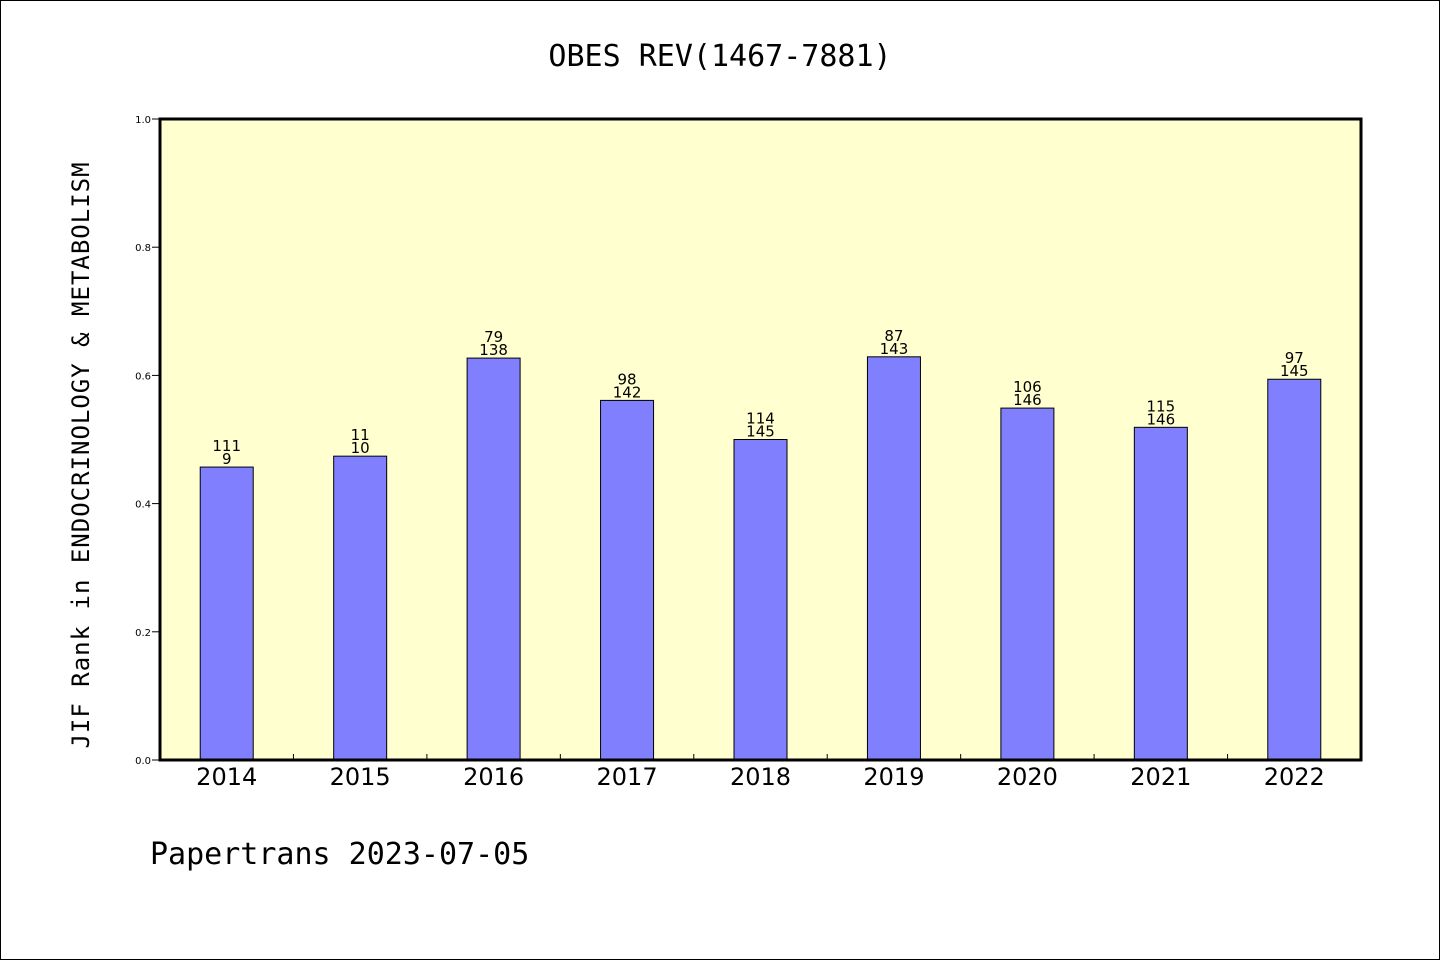 The width and height of the screenshot is (1440, 960). What do you see at coordinates (627, 379) in the screenshot?
I see `bar-label-top-2017: 98` at bounding box center [627, 379].